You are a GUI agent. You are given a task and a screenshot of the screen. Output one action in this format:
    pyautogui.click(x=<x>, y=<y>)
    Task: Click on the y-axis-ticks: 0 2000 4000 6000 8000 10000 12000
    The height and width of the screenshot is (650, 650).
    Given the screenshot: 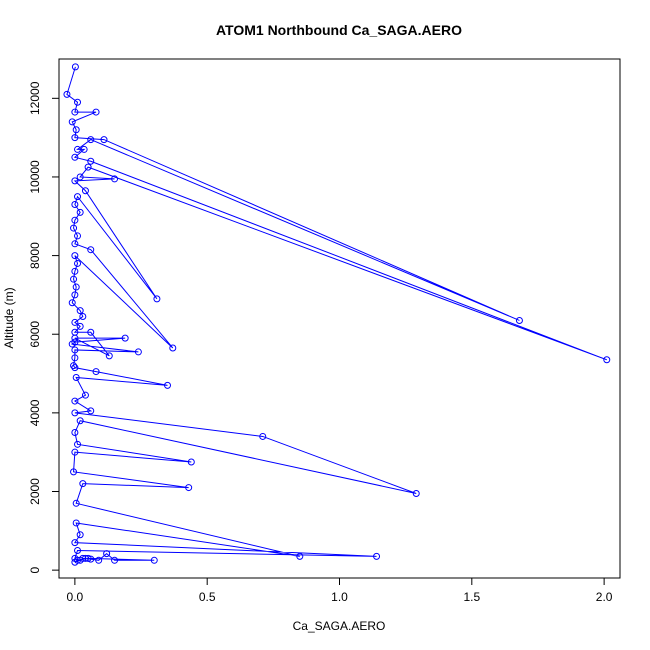 What is the action you would take?
    pyautogui.click(x=44, y=327)
    